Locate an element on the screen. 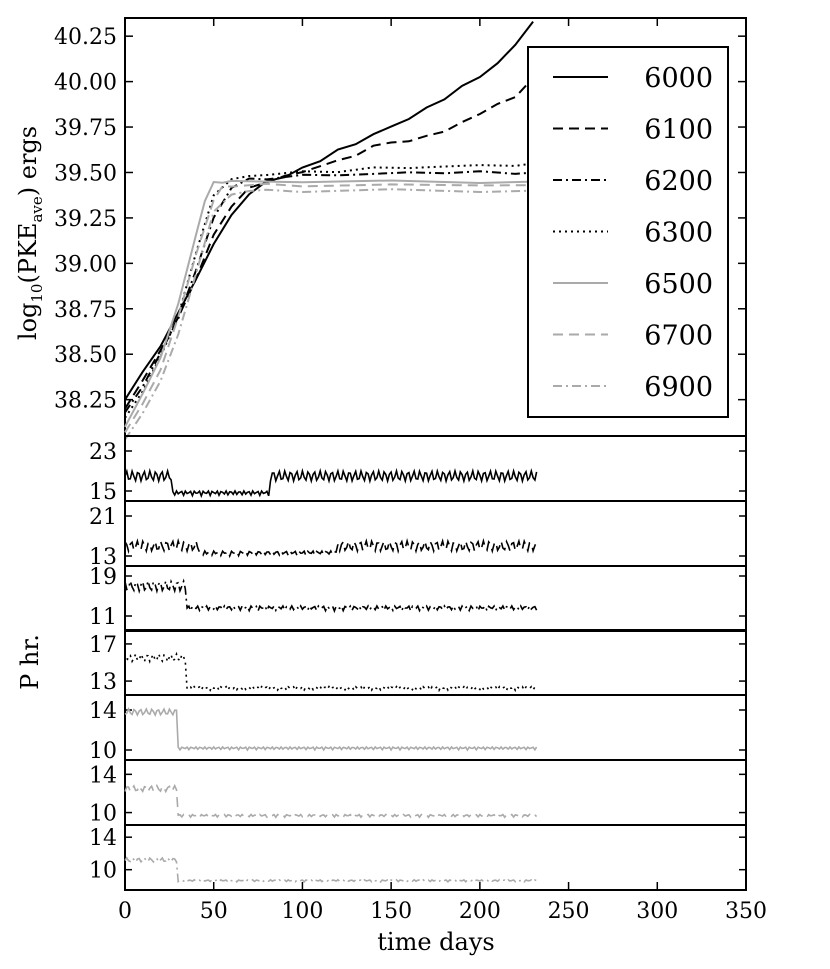 This screenshot has height=969, width=830. top-ytick-label: 39.00 is located at coordinates (85, 264).